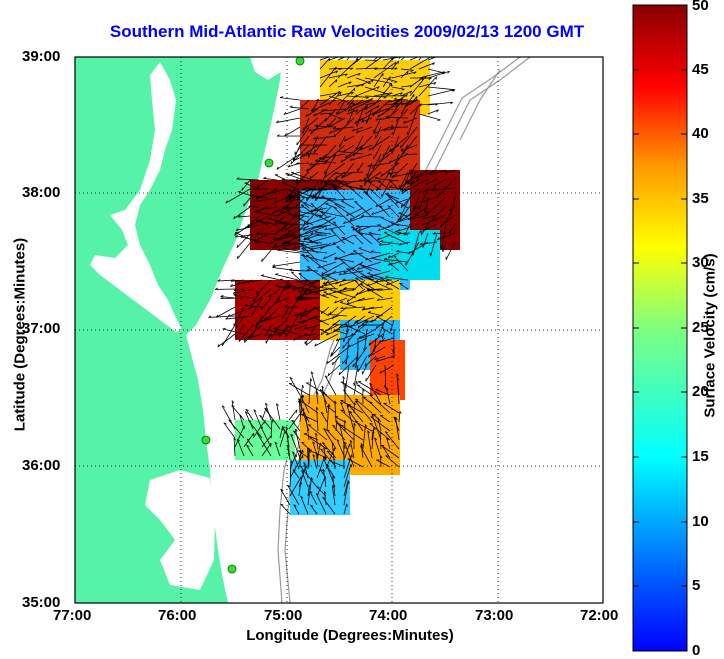 This screenshot has width=724, height=659. What do you see at coordinates (700, 327) in the screenshot?
I see `colorbar-tick-label: 25` at bounding box center [700, 327].